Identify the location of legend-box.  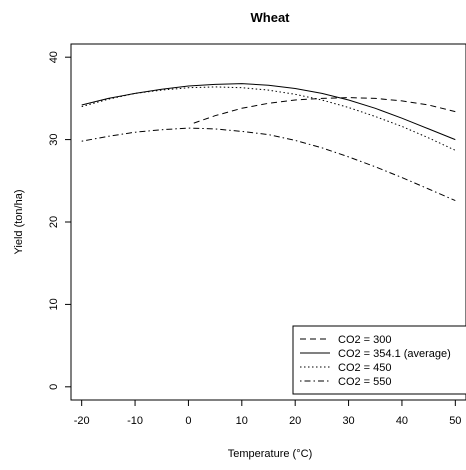
(379, 360).